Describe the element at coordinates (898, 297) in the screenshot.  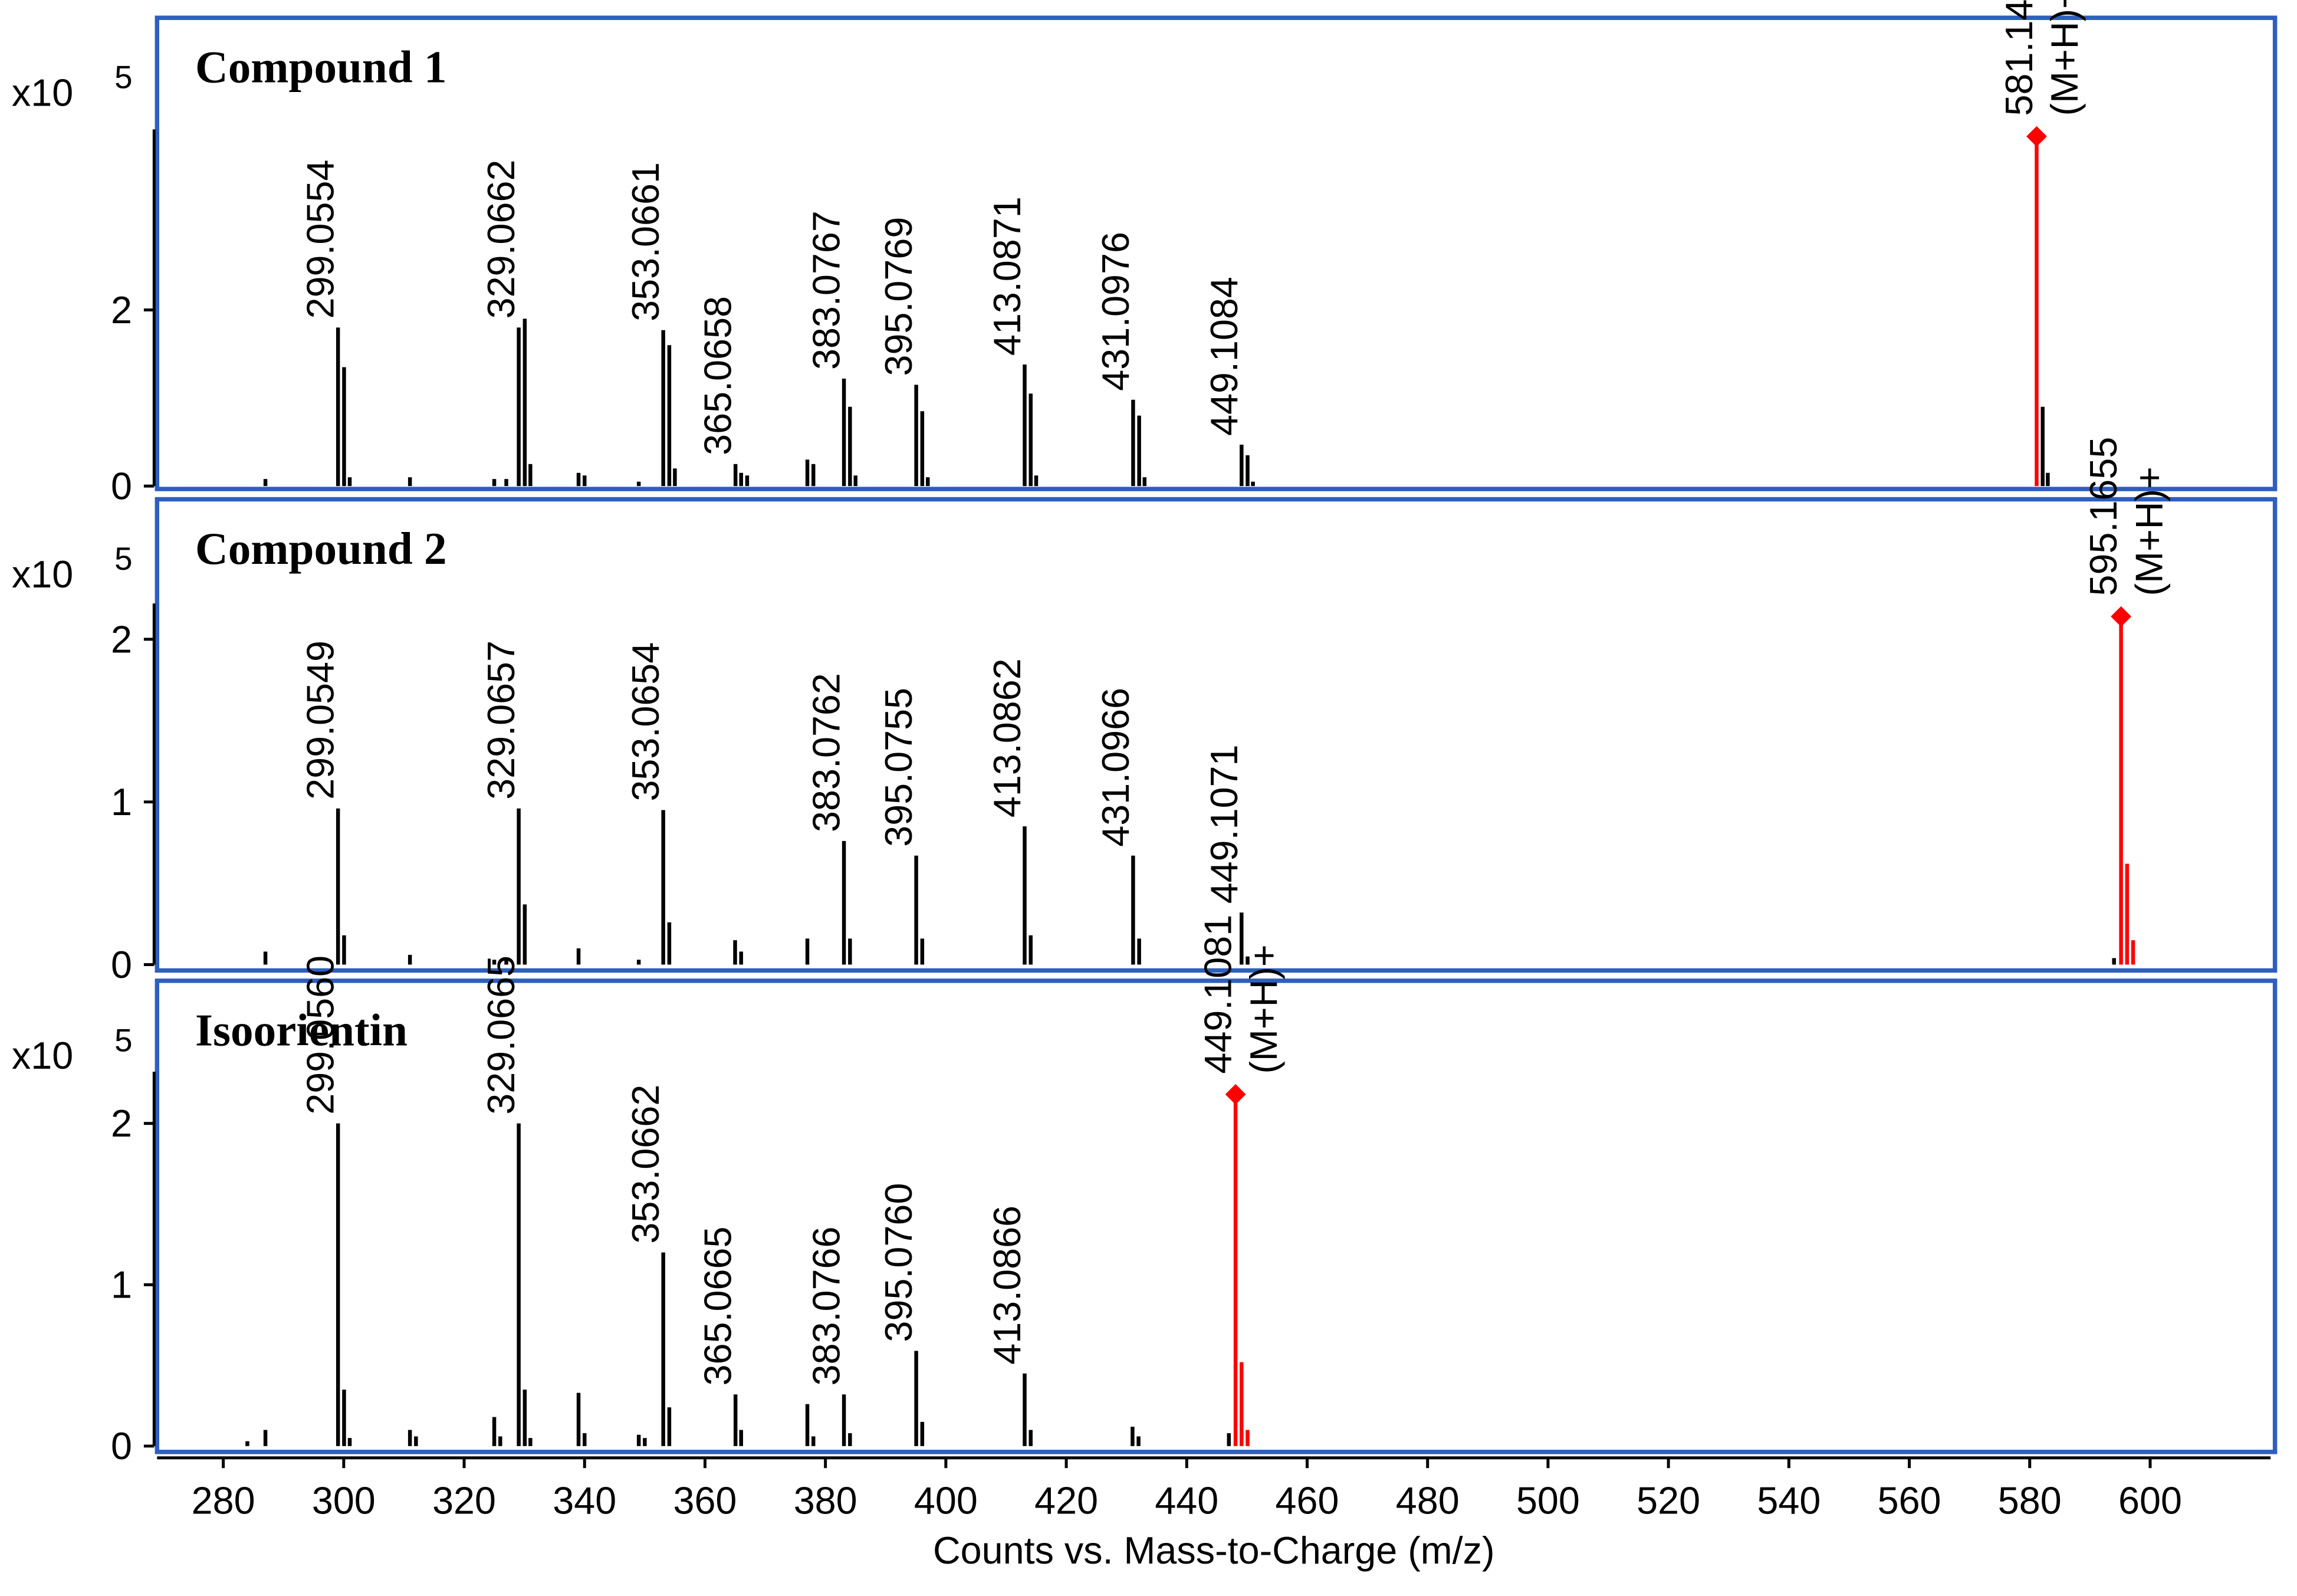
I see `peak-label: 395.0769` at that location.